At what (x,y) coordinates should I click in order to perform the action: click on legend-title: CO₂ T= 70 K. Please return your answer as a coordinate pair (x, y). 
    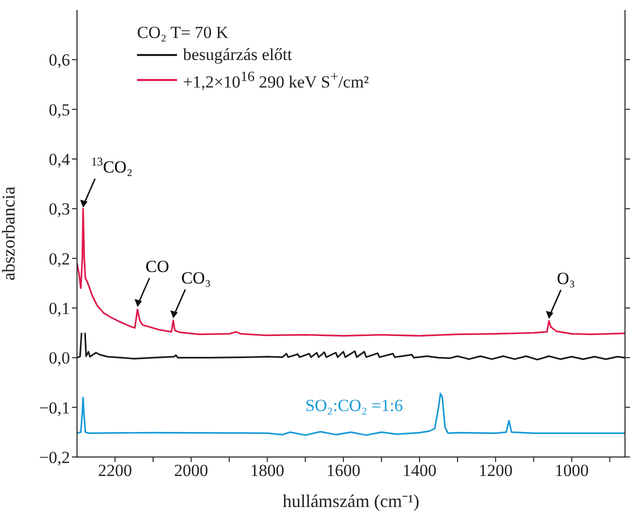
    Looking at the image, I should click on (183, 33).